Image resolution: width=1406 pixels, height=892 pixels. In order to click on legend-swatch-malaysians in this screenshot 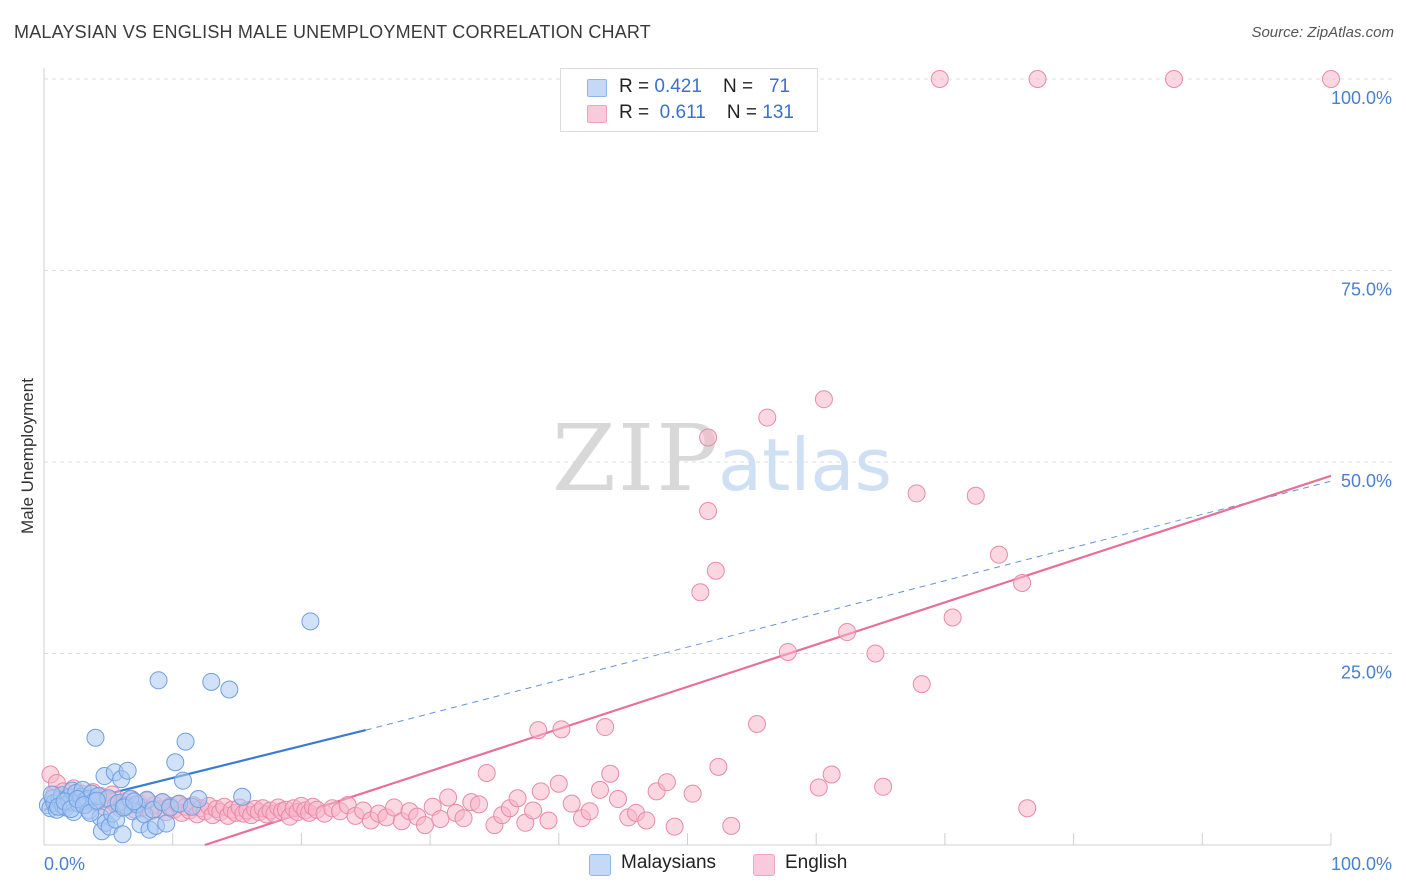, I will do `click(597, 88)`.